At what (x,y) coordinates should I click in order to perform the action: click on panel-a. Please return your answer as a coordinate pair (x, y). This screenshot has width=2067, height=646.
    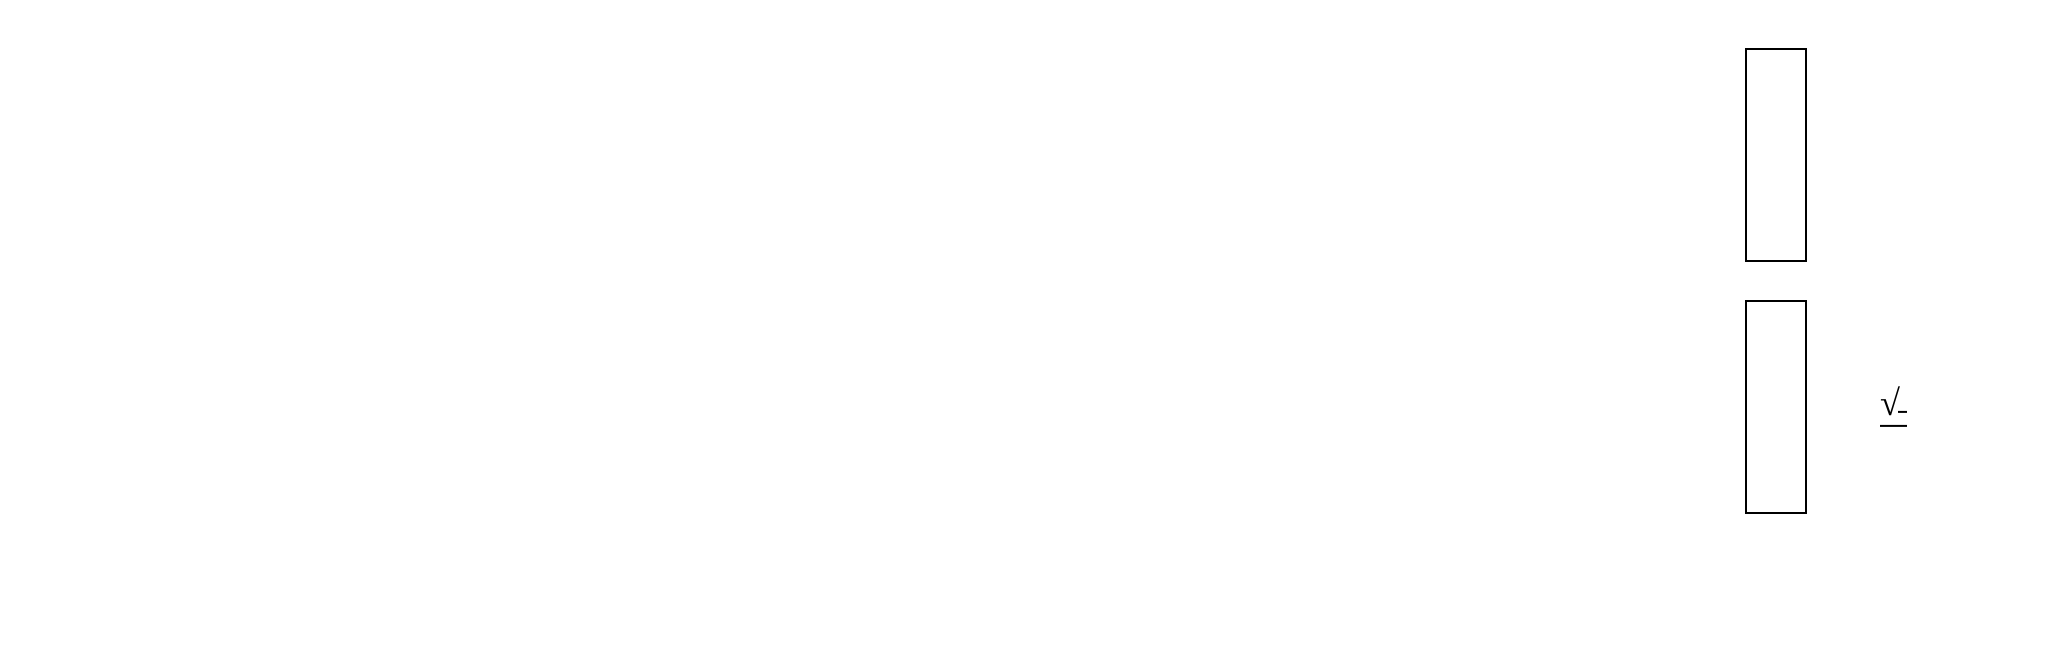
    Looking at the image, I should click on (407, 155).